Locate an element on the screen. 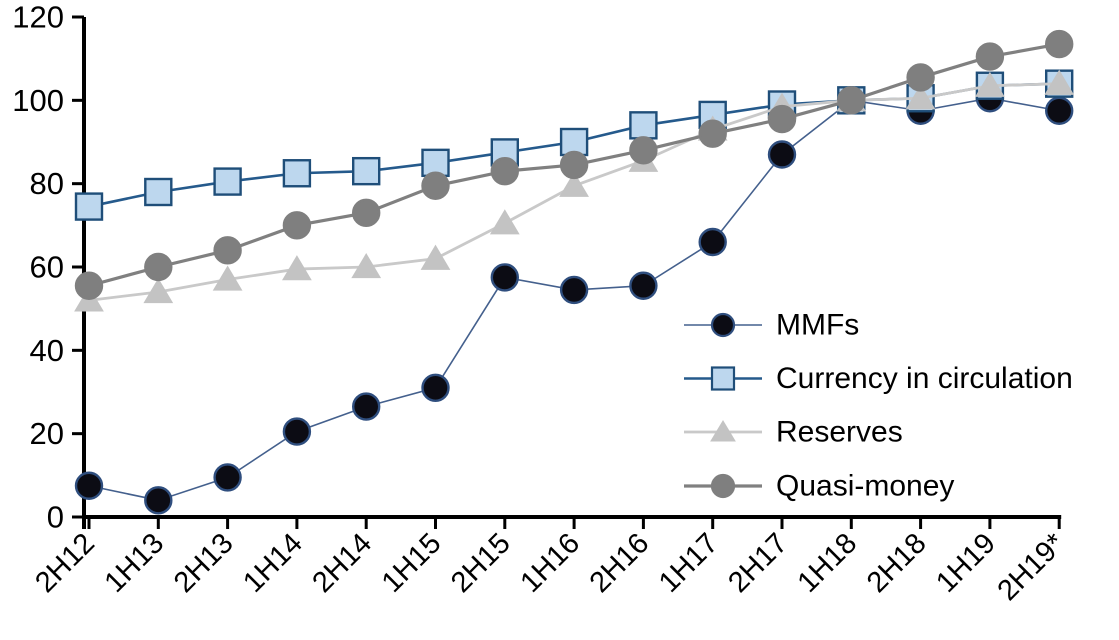 The height and width of the screenshot is (640, 1119). y-axis-tick-label: 20 is located at coordinates (47, 433).